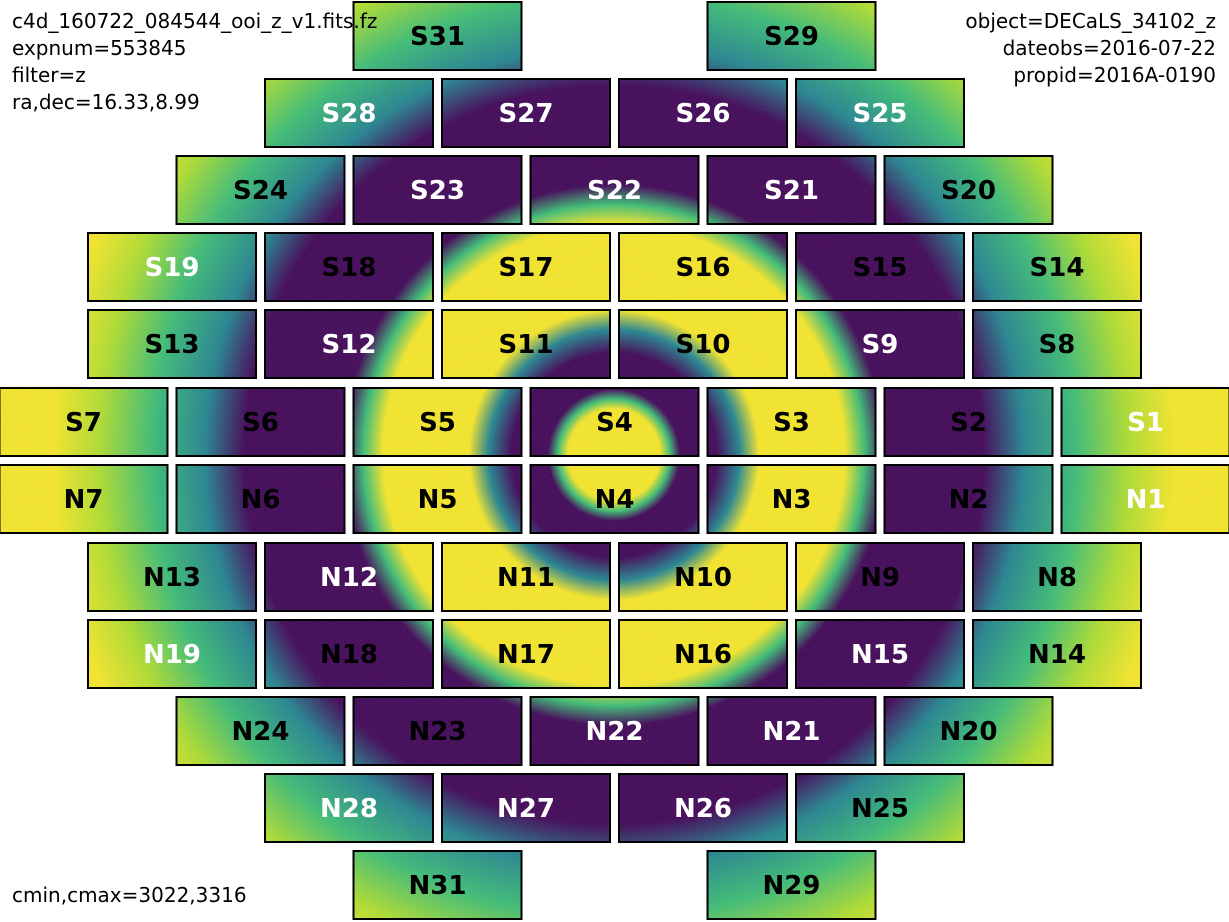  What do you see at coordinates (703, 267) in the screenshot?
I see `ccd-s16: S16` at bounding box center [703, 267].